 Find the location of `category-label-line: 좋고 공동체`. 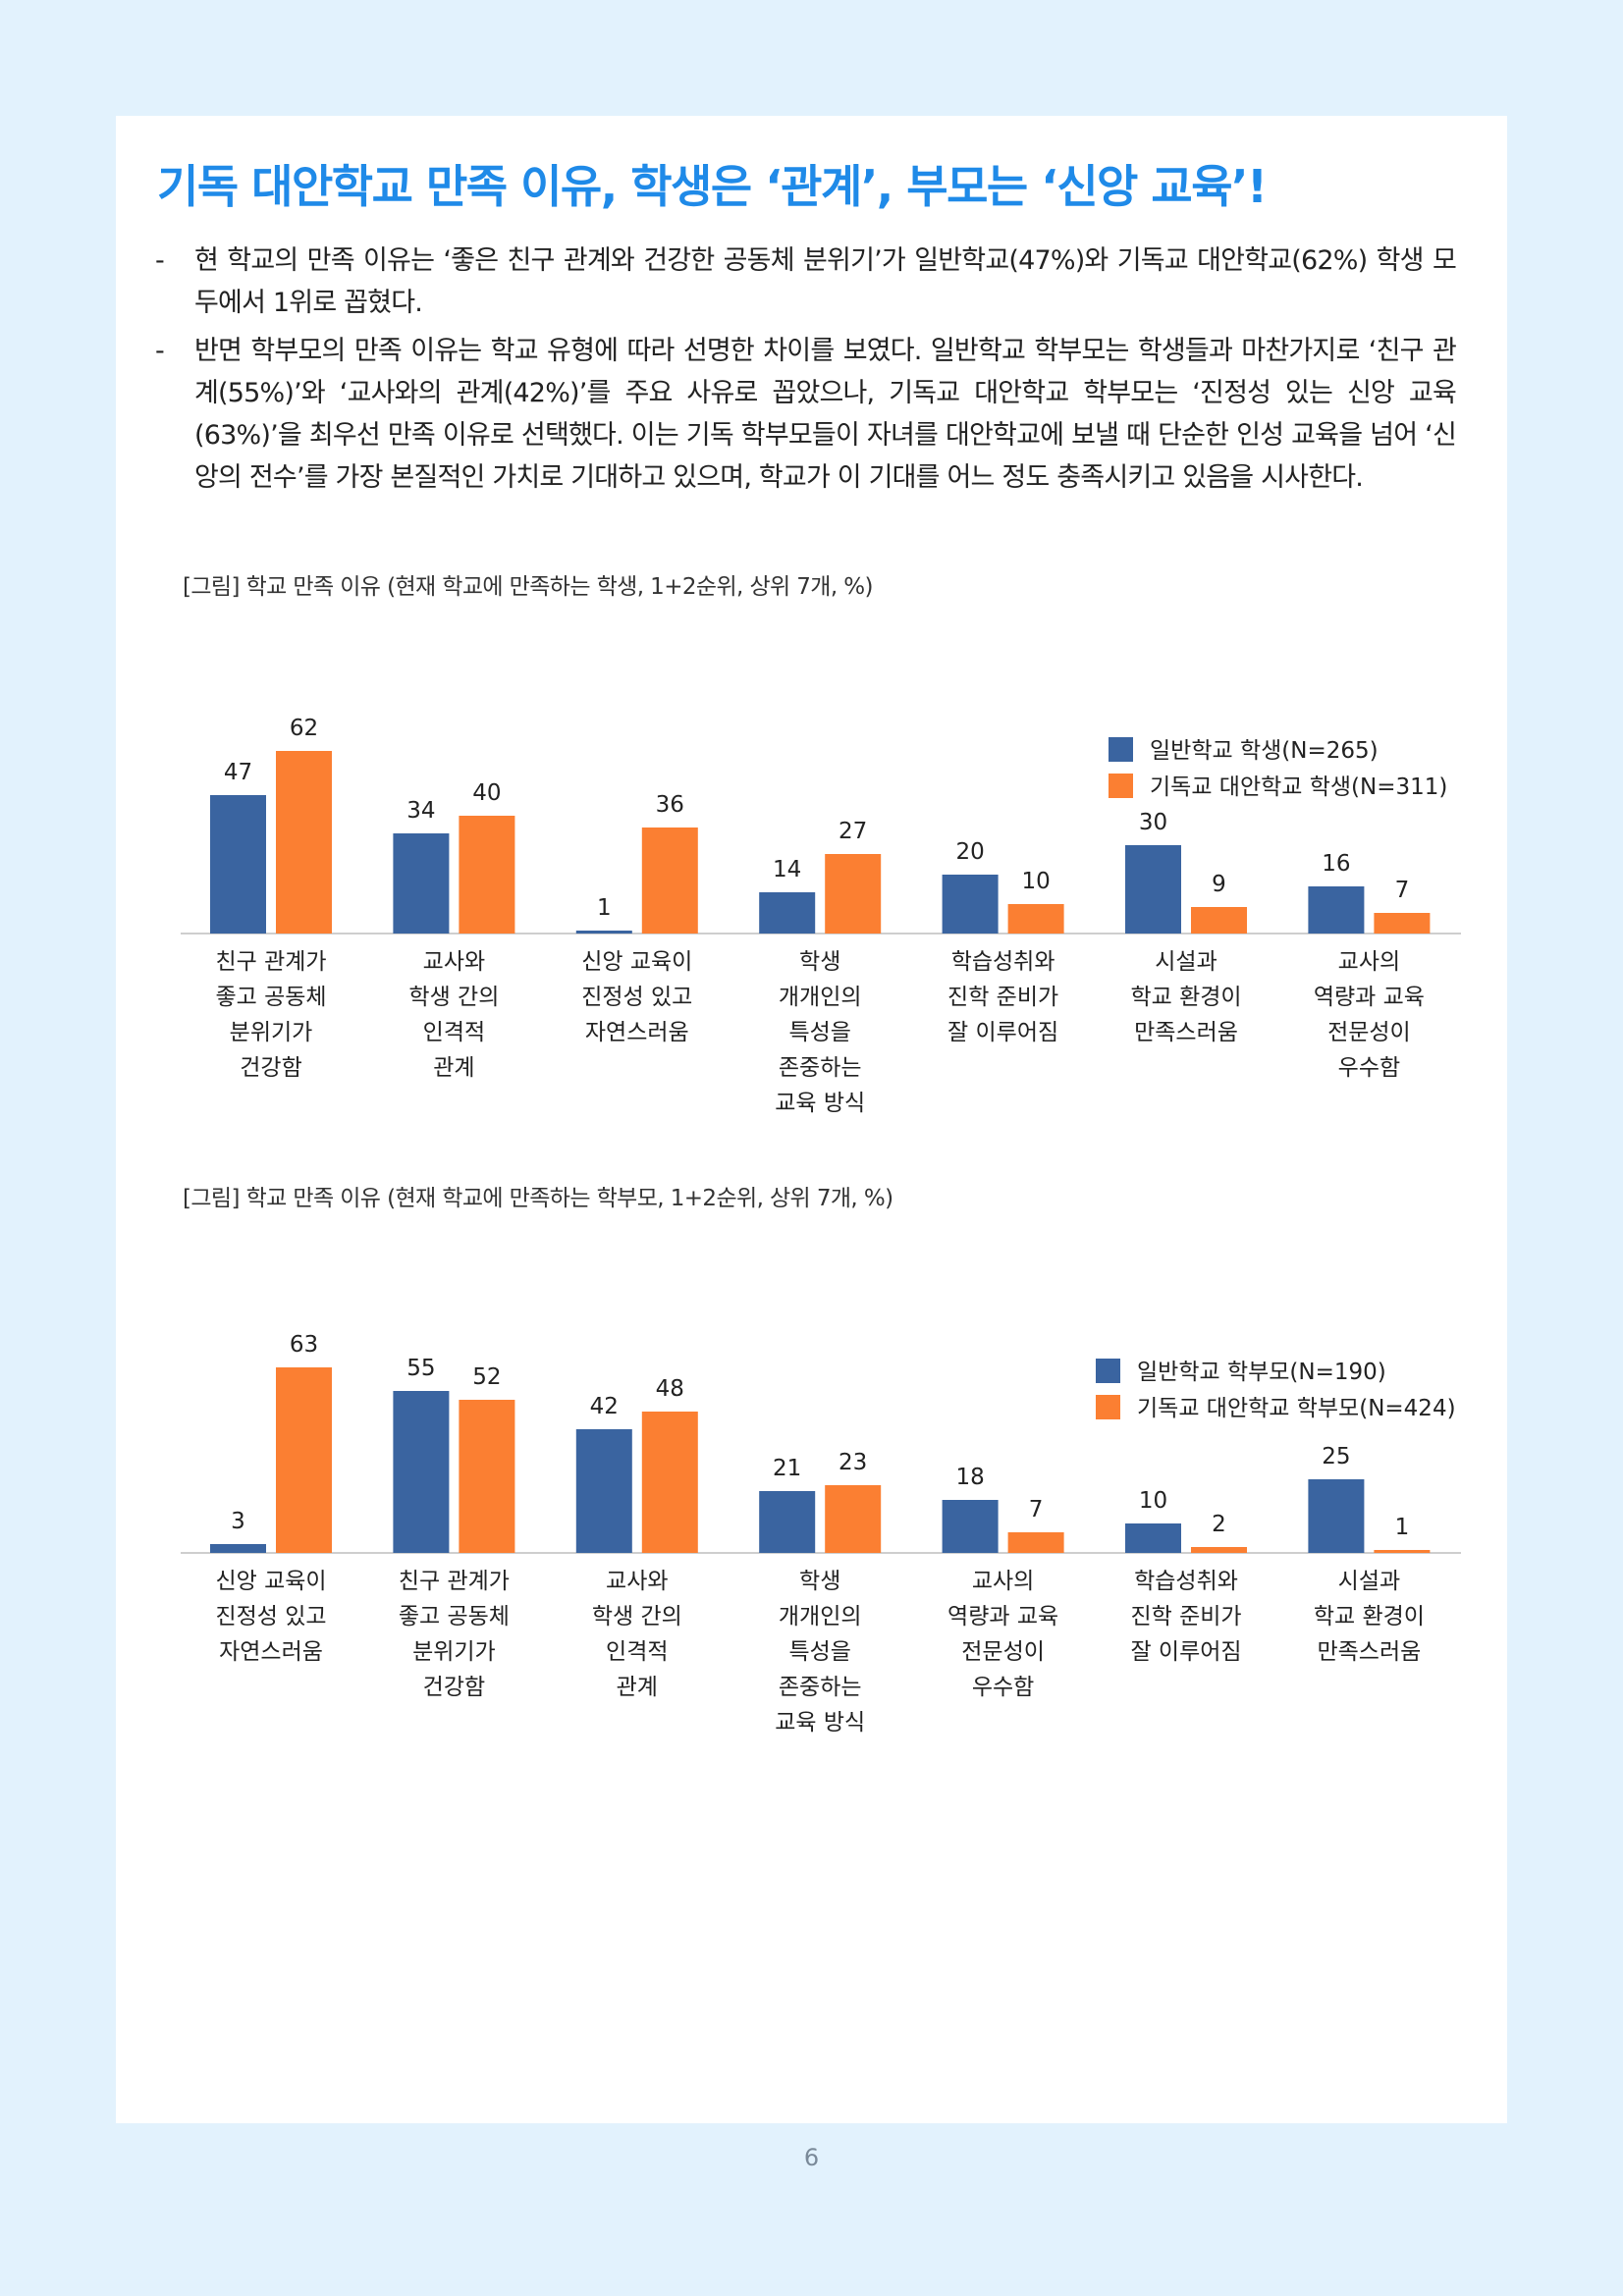

category-label-line: 좋고 공동체 is located at coordinates (454, 1616).